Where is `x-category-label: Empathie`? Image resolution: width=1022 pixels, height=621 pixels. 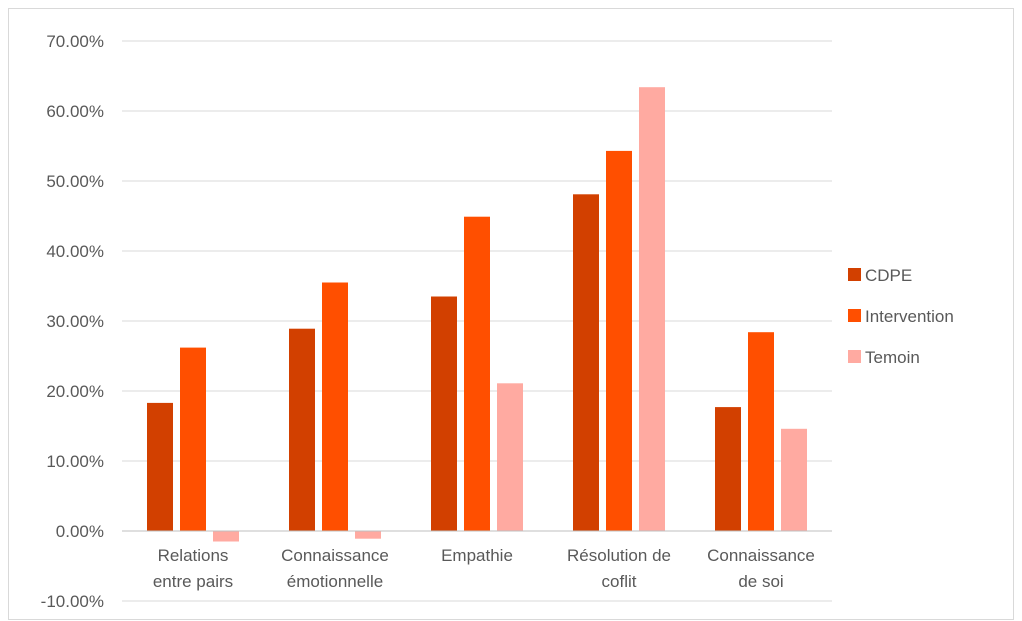 x-category-label: Empathie is located at coordinates (477, 555).